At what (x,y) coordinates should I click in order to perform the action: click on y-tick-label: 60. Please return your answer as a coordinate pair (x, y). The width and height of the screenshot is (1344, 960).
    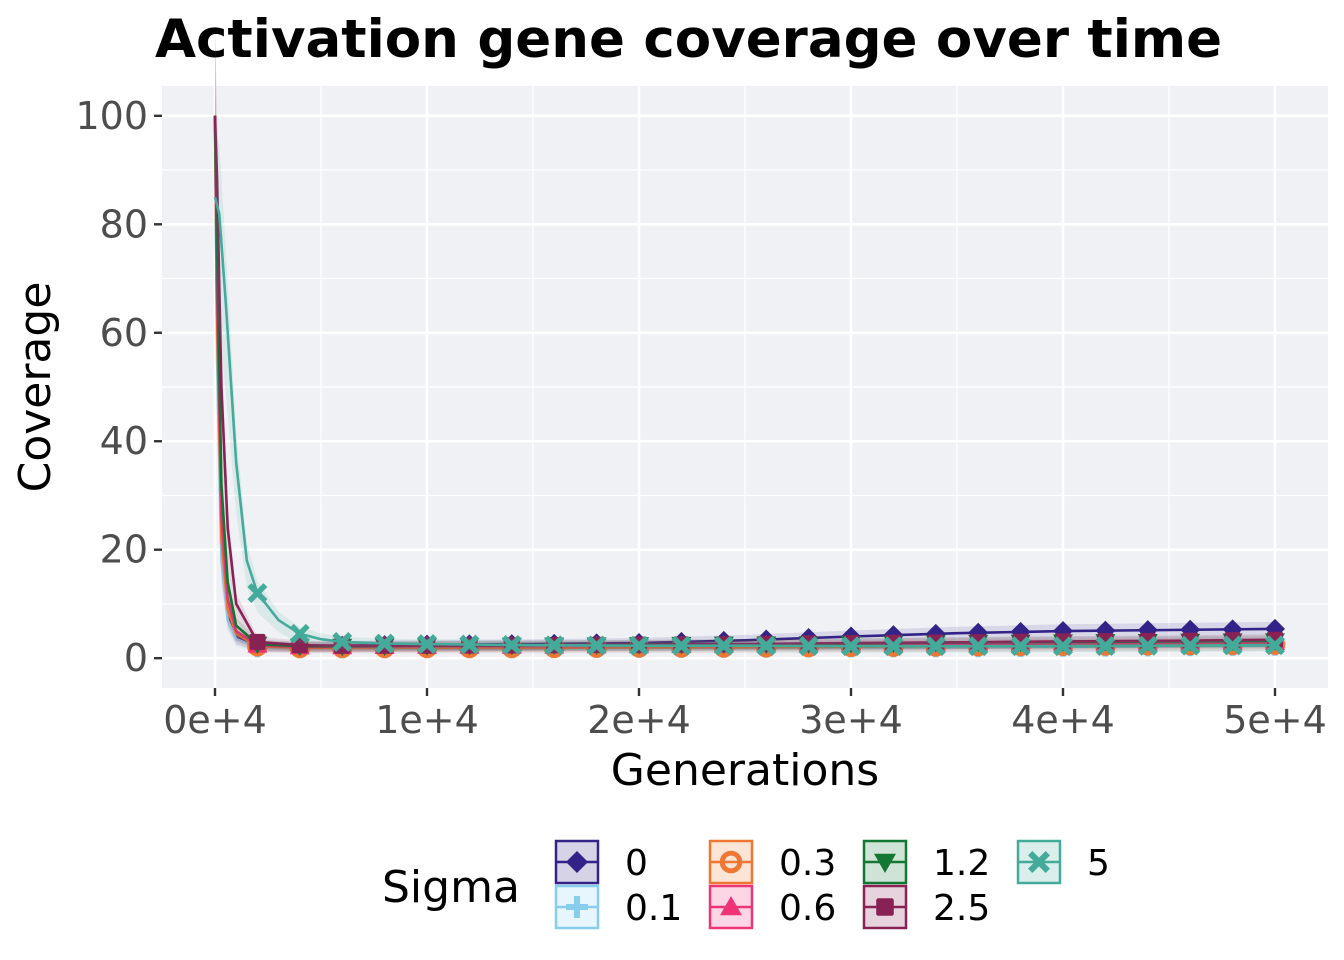
    Looking at the image, I should click on (124, 333).